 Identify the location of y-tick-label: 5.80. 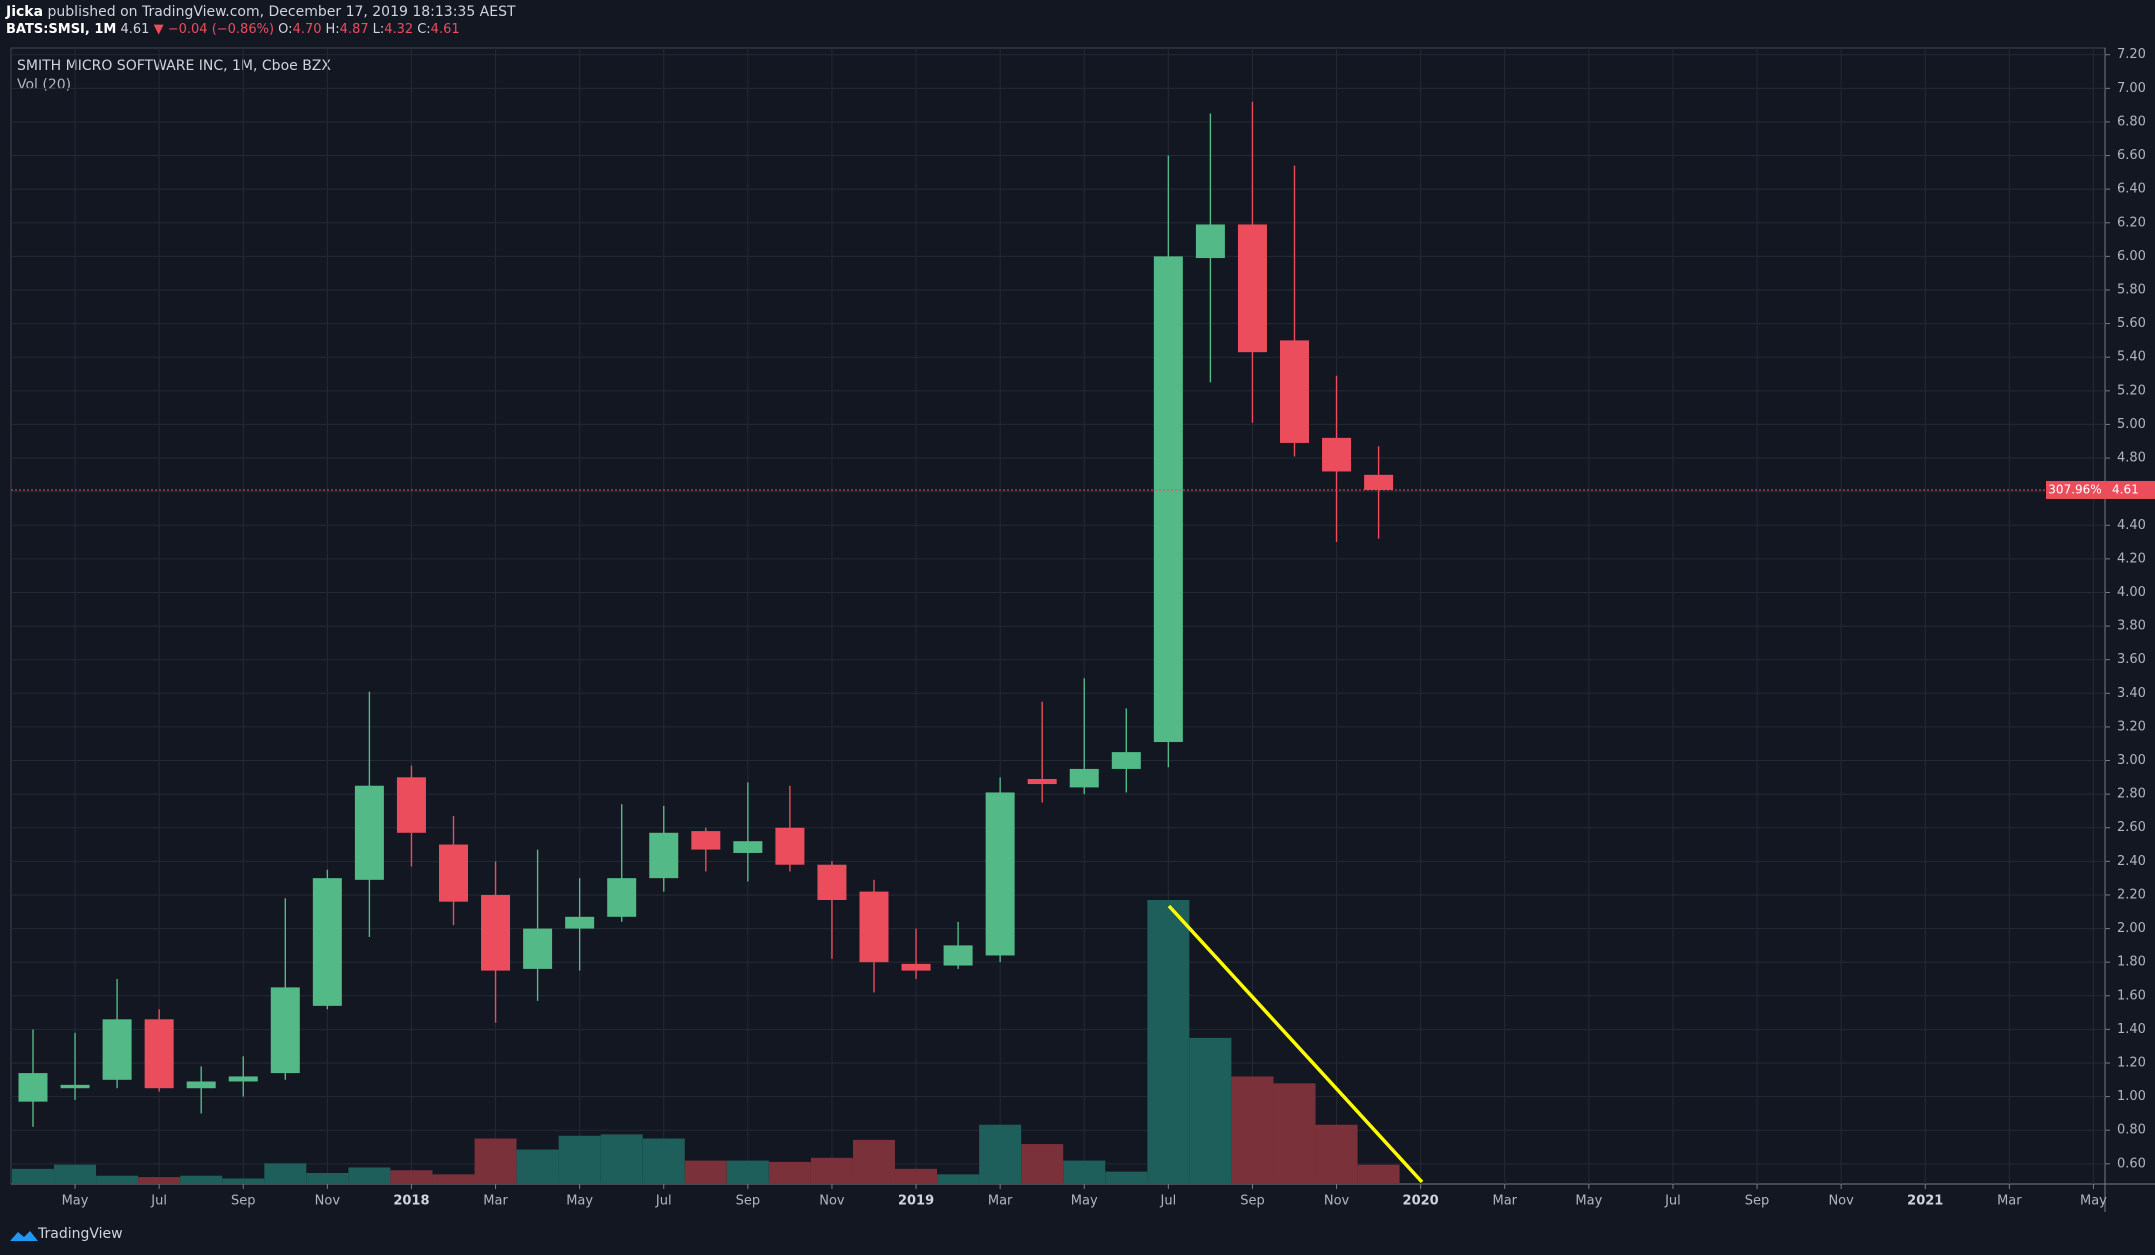
(2131, 289).